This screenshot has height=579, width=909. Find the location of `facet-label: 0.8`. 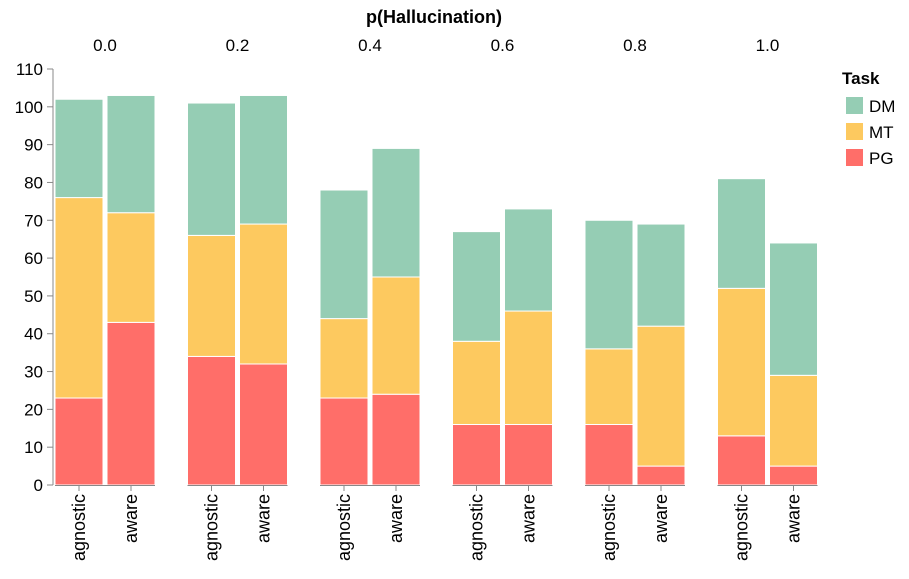

facet-label: 0.8 is located at coordinates (635, 45).